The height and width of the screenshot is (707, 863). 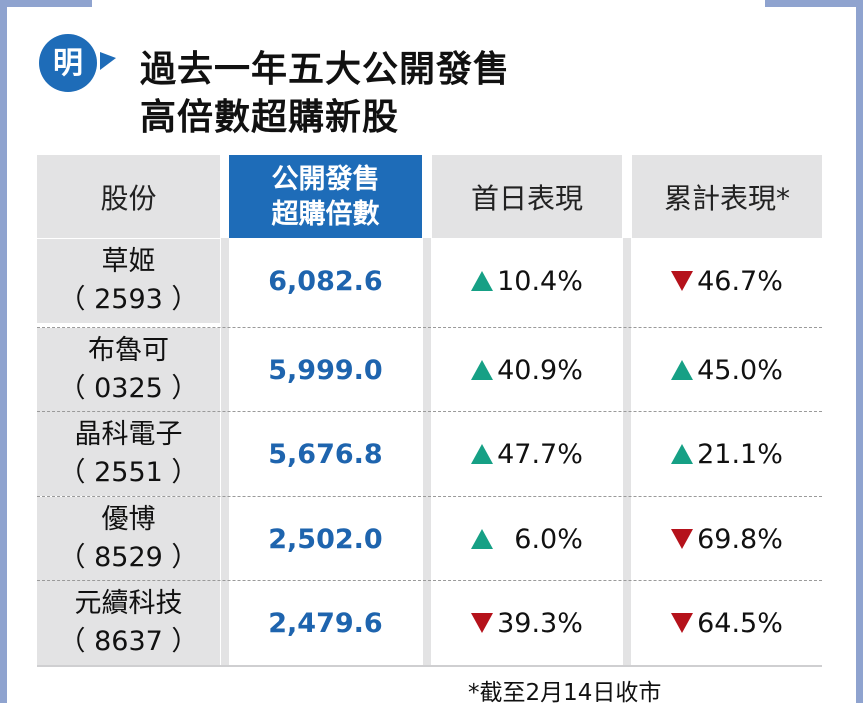 What do you see at coordinates (68, 63) in the screenshot?
I see `logo-char: 明` at bounding box center [68, 63].